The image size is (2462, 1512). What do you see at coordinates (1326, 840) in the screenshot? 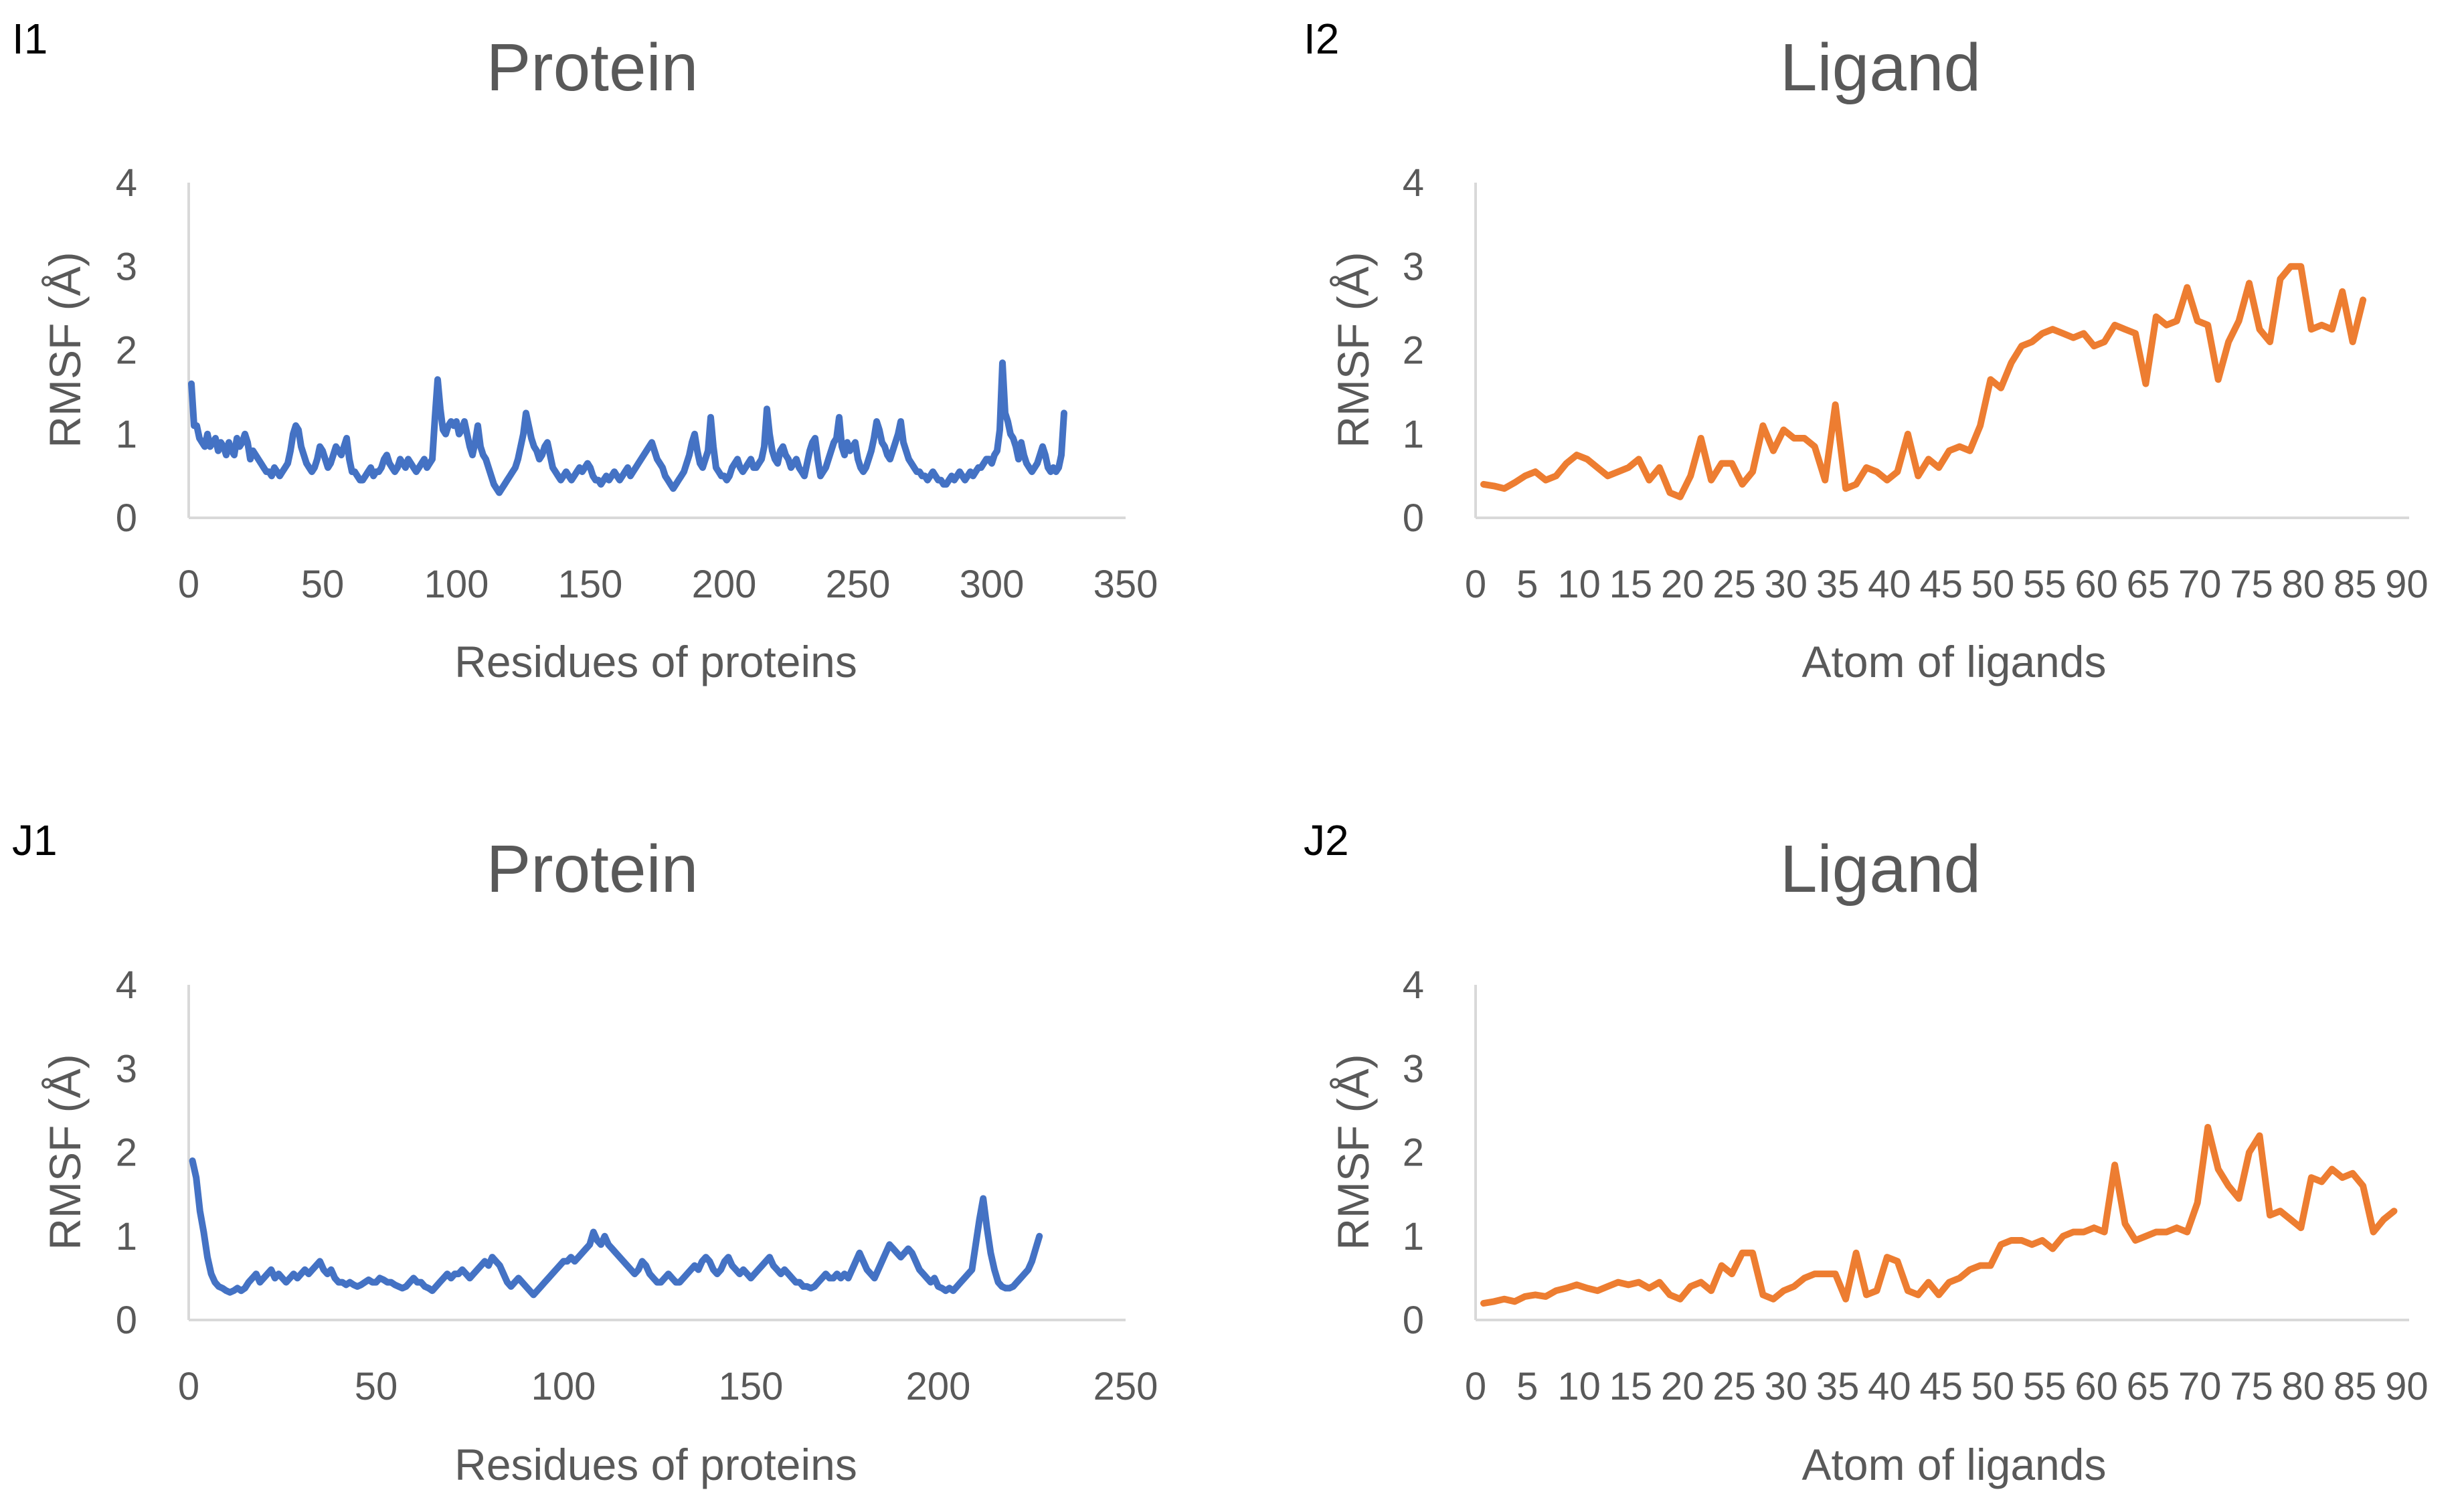
I see `panel-label: J2` at bounding box center [1326, 840].